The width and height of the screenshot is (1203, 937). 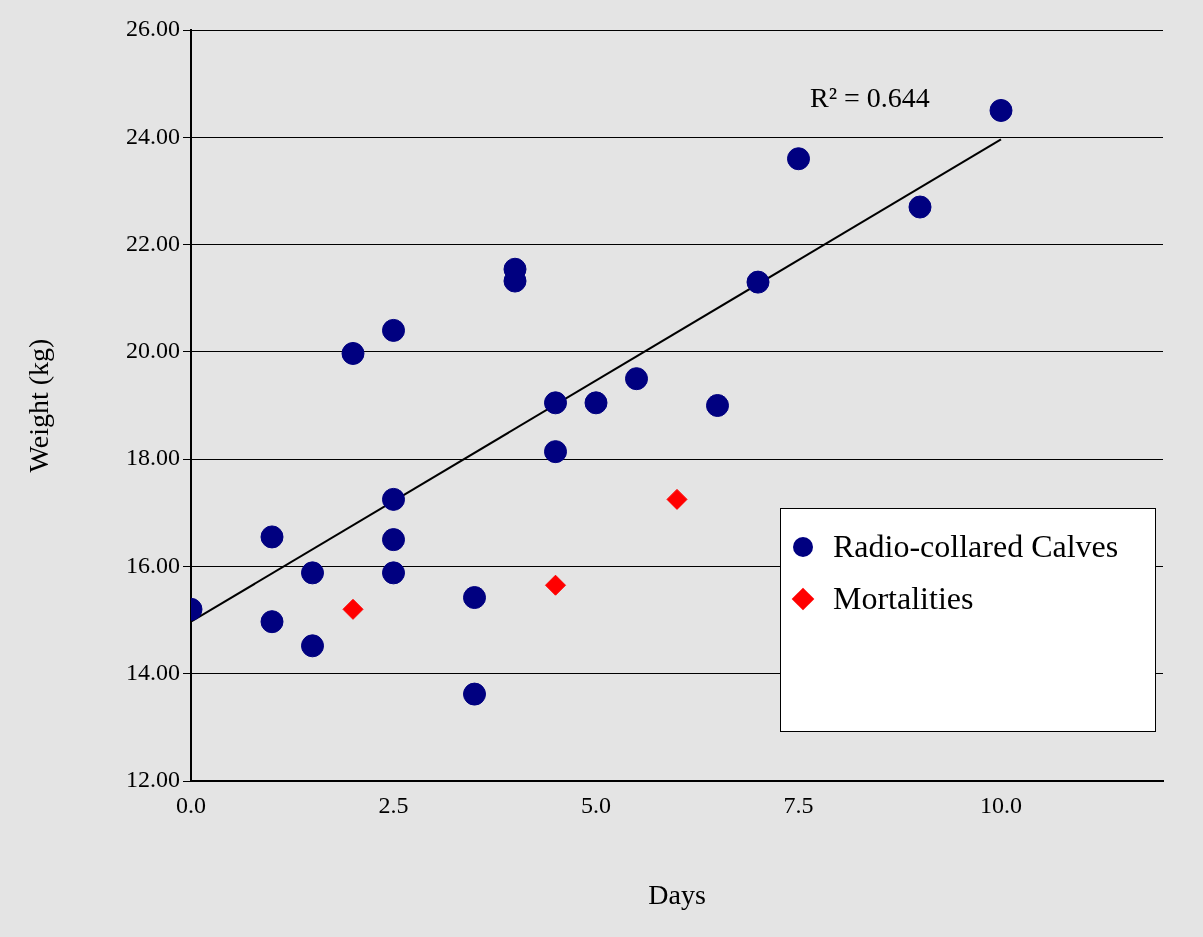 I want to click on y-tick-label: 24.00, so click(x=153, y=135).